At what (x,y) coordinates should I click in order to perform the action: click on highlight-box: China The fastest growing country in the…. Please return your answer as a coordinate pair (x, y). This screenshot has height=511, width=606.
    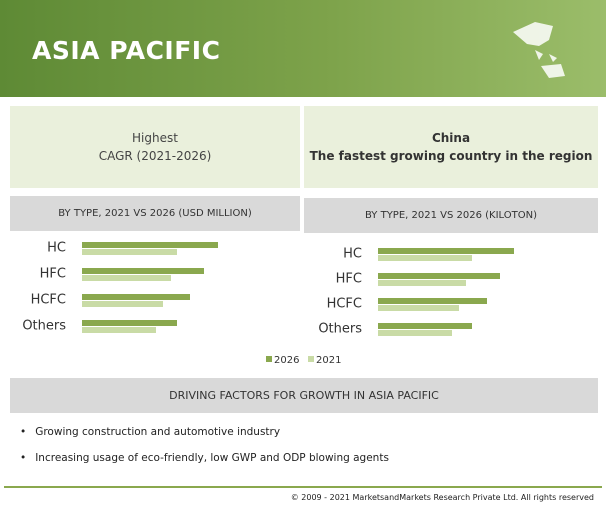
    Looking at the image, I should click on (451, 147).